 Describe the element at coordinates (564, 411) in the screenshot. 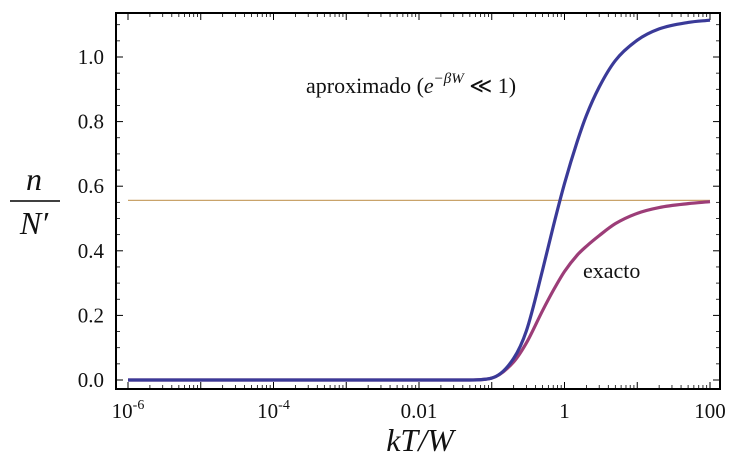

I see `x-tick-label: 1` at that location.